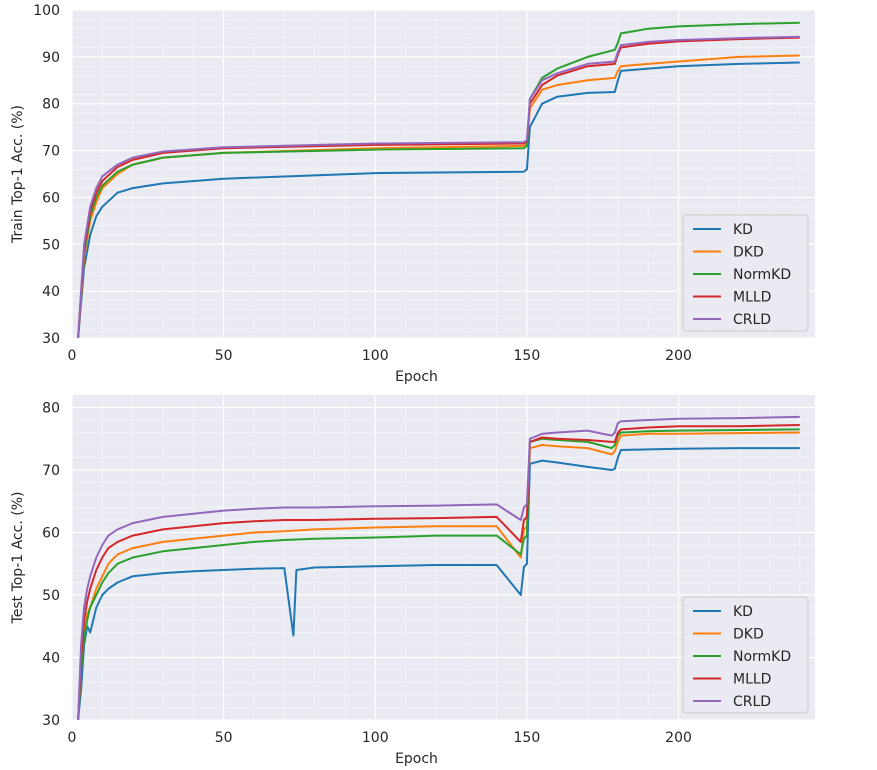  What do you see at coordinates (18, 558) in the screenshot?
I see `y-axis-label: Test Top-1 Acc. (%)` at bounding box center [18, 558].